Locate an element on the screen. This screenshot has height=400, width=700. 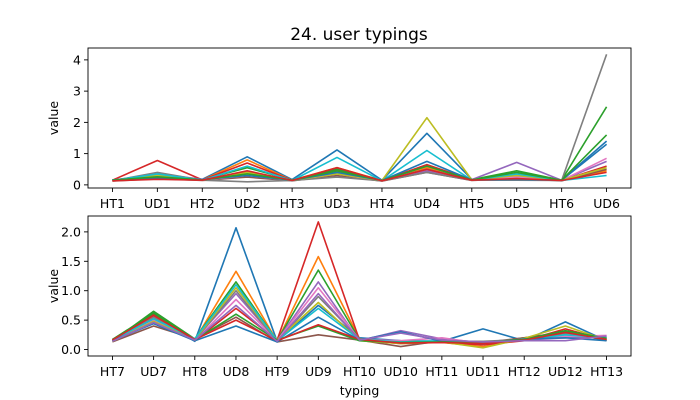
y-tick-label: 1 is located at coordinates (77, 153).